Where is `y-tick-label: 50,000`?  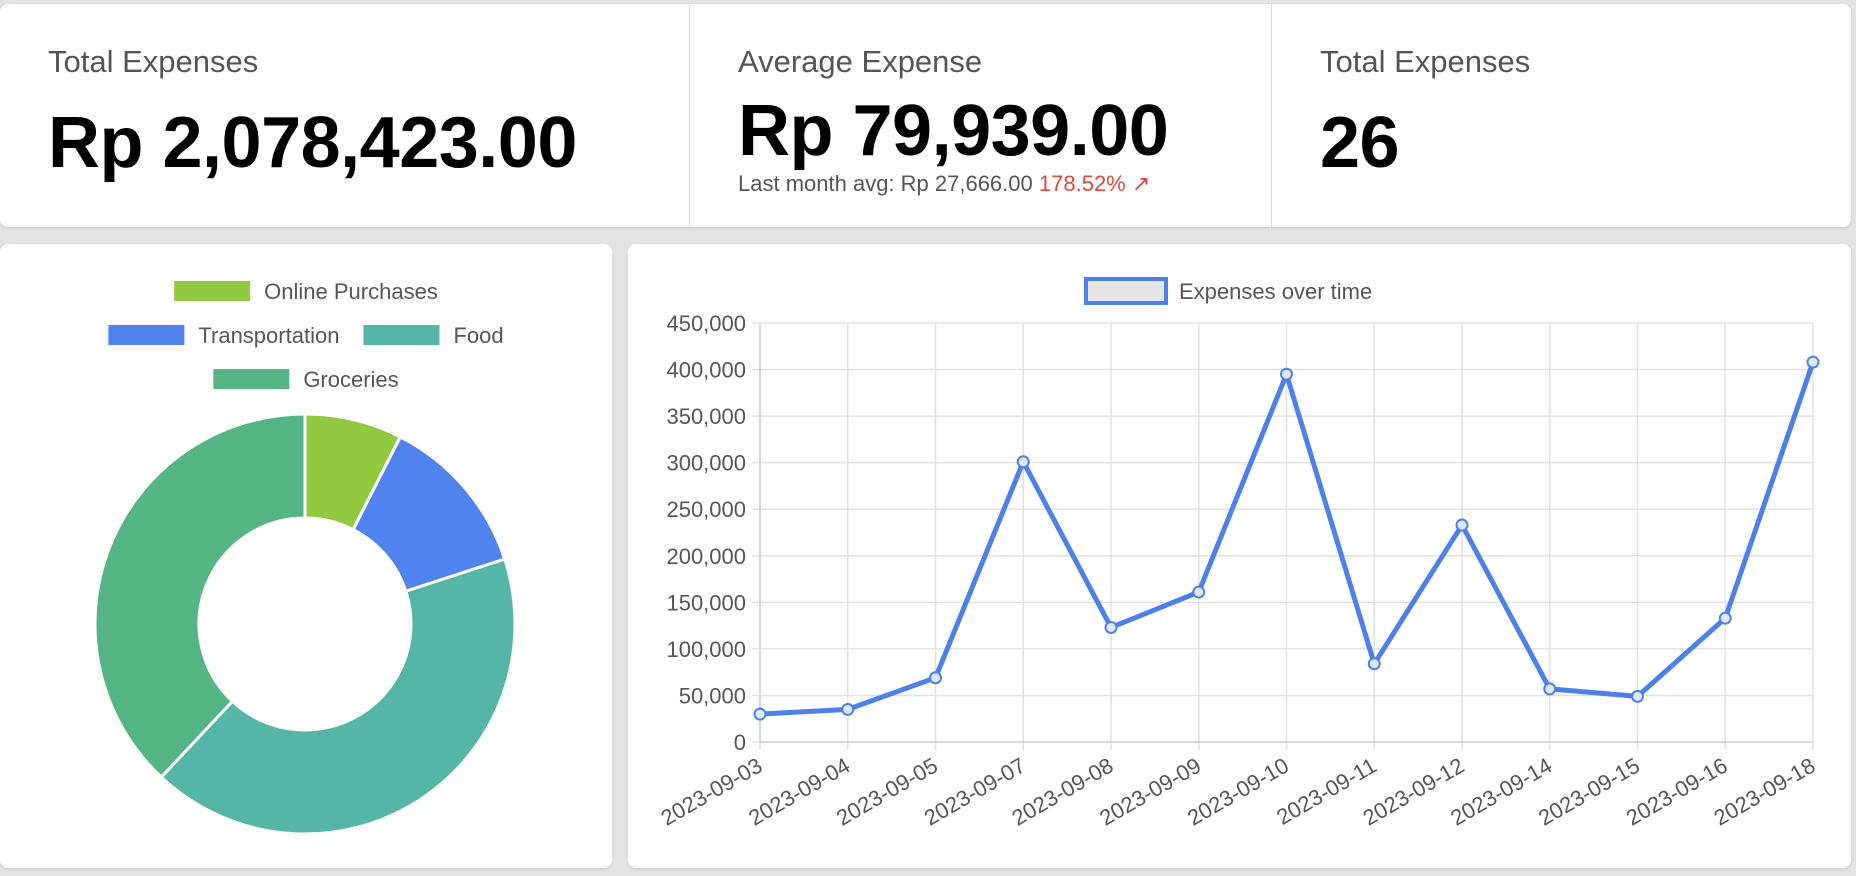
y-tick-label: 50,000 is located at coordinates (712, 695).